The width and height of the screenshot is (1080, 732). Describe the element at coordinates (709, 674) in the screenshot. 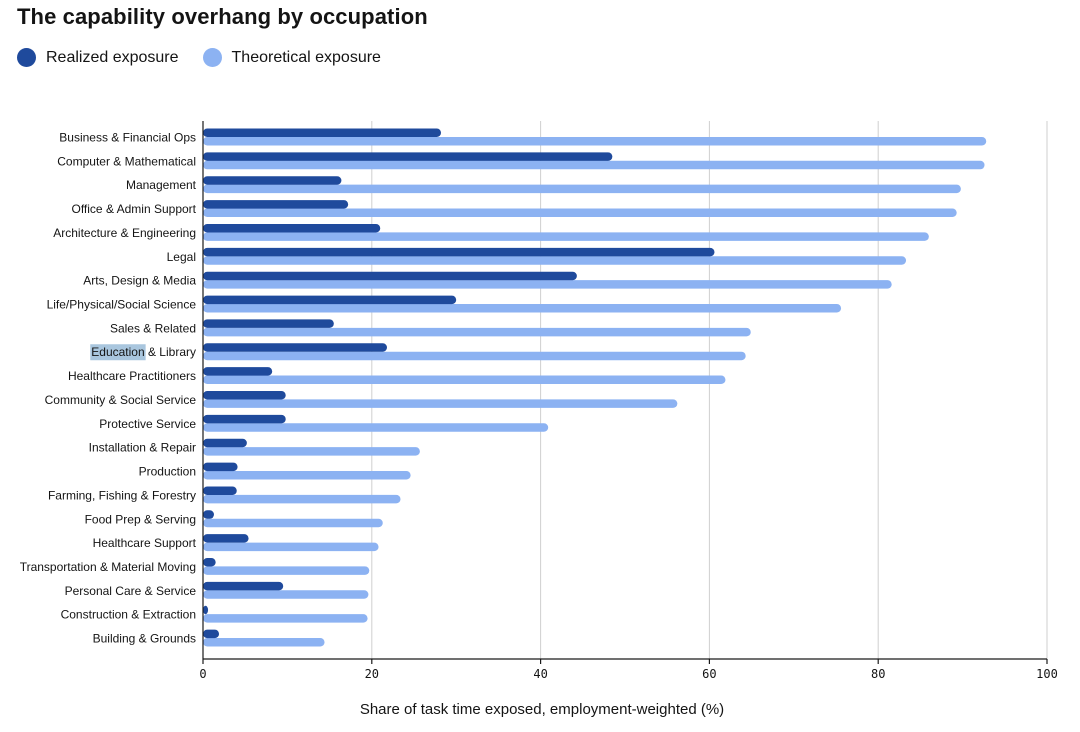

I see `x-tick-label-60: 60` at that location.